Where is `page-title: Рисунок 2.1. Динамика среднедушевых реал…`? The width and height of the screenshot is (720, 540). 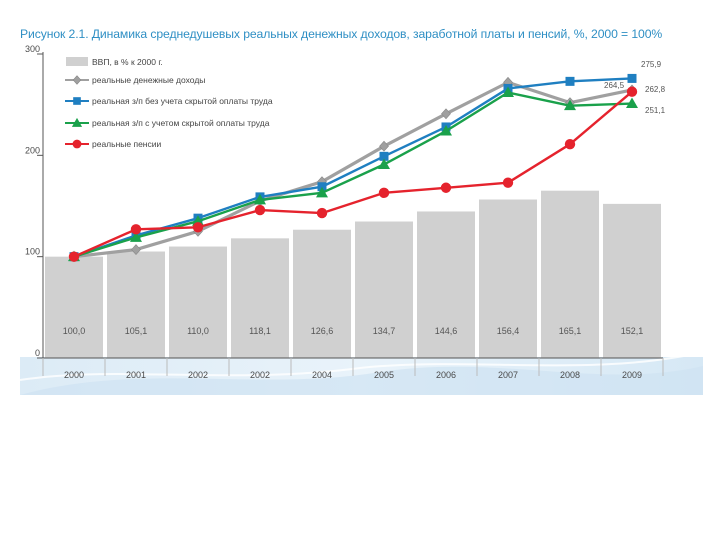
page-title: Рисунок 2.1. Динамика среднедушевых реал… is located at coordinates (341, 34).